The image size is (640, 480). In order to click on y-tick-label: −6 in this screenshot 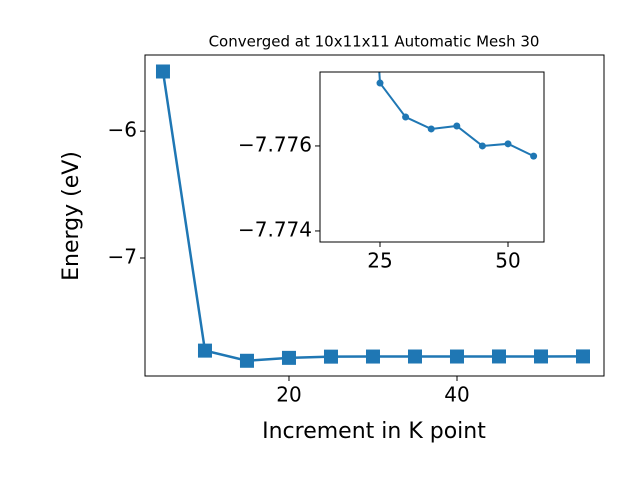, I will do `click(122, 130)`.